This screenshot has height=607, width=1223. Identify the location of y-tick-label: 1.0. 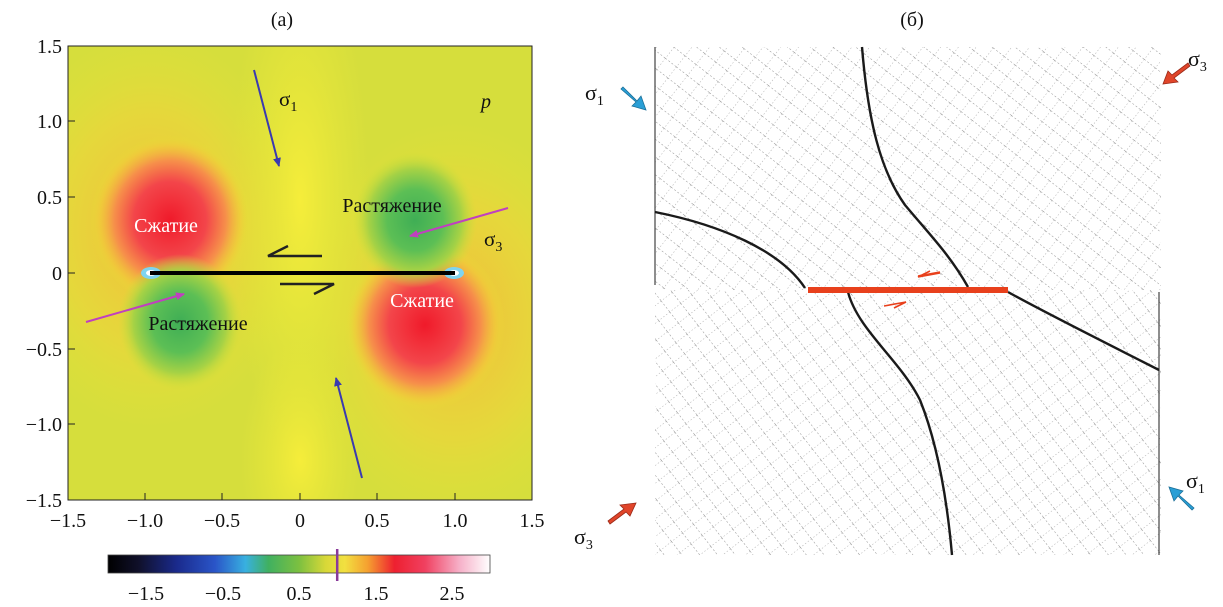
(49, 122).